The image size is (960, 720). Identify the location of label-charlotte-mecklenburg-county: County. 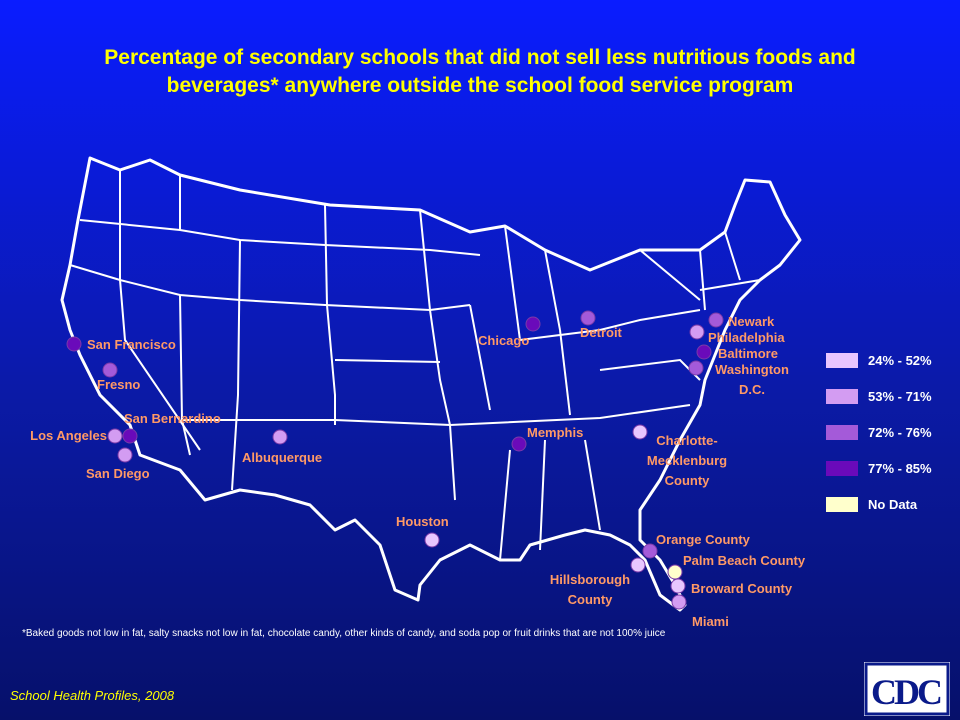
(688, 480).